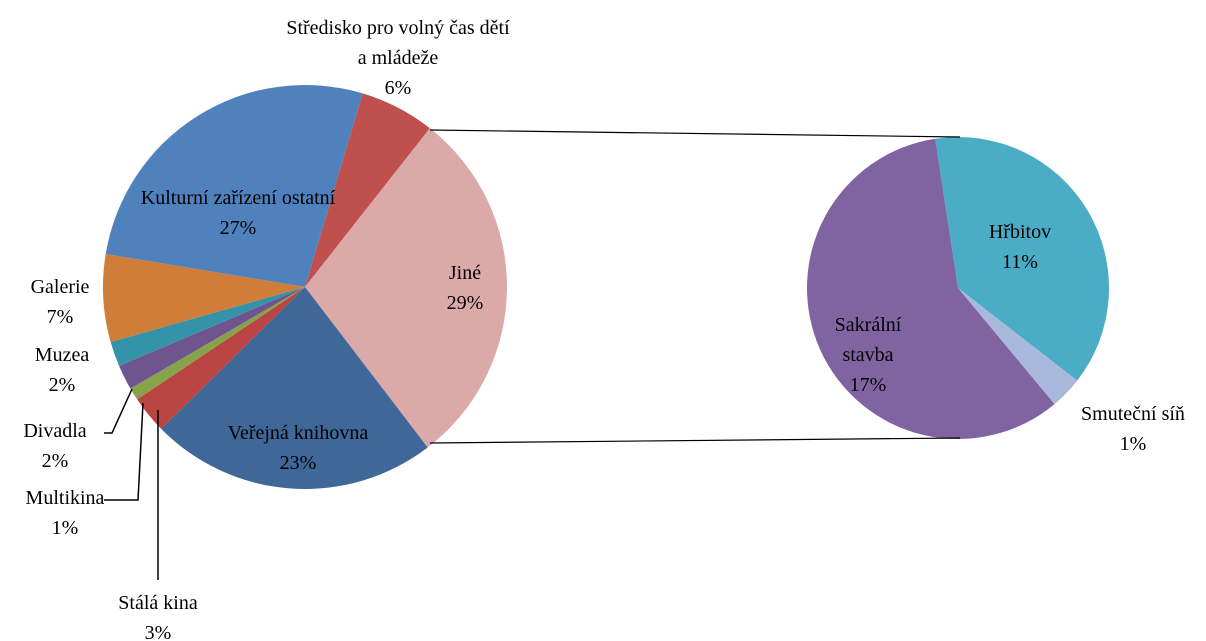 The height and width of the screenshot is (641, 1206). What do you see at coordinates (60, 317) in the screenshot?
I see `value-label: 7%` at bounding box center [60, 317].